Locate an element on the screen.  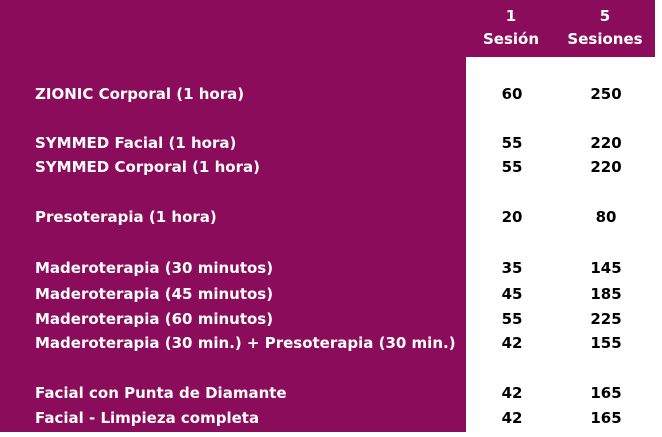
price-one-session: 35 is located at coordinates (512, 268).